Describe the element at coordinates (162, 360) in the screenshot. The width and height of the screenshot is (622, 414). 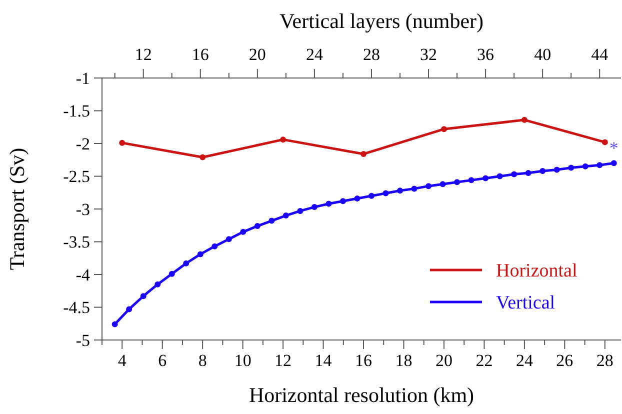
I see `x-tick-label: 6` at that location.